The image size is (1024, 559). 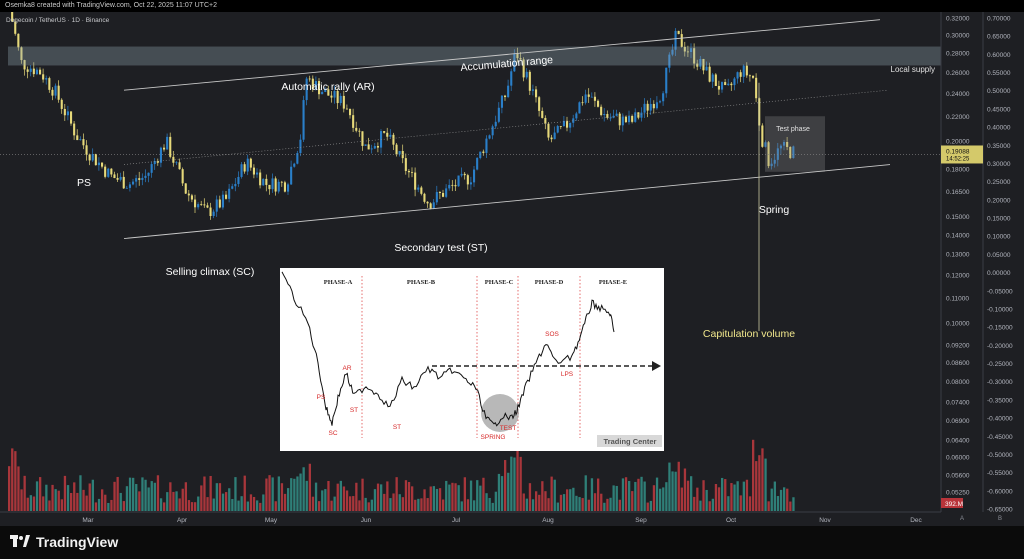 I want to click on price-tick-label: 0.05250, so click(x=958, y=492).